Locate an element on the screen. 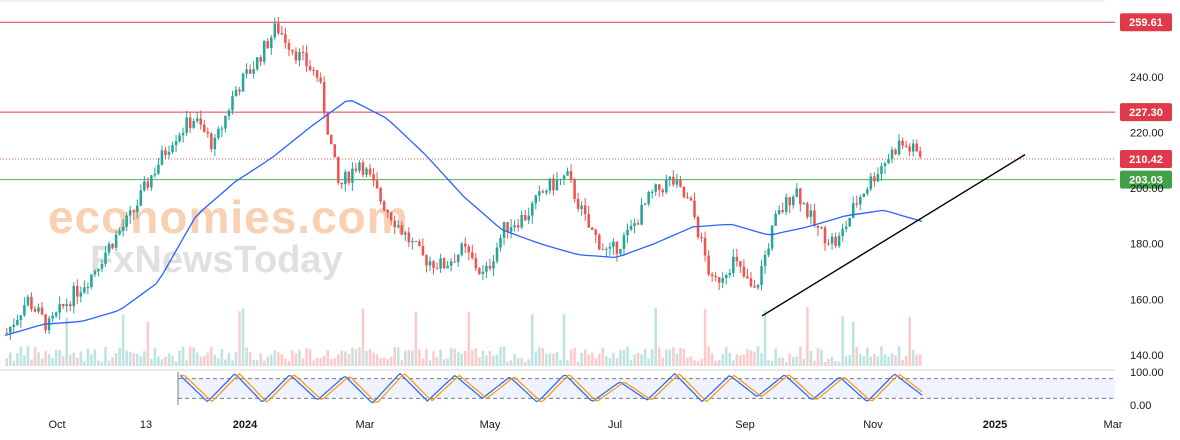  price-tick-label: 240.00 is located at coordinates (1147, 78).